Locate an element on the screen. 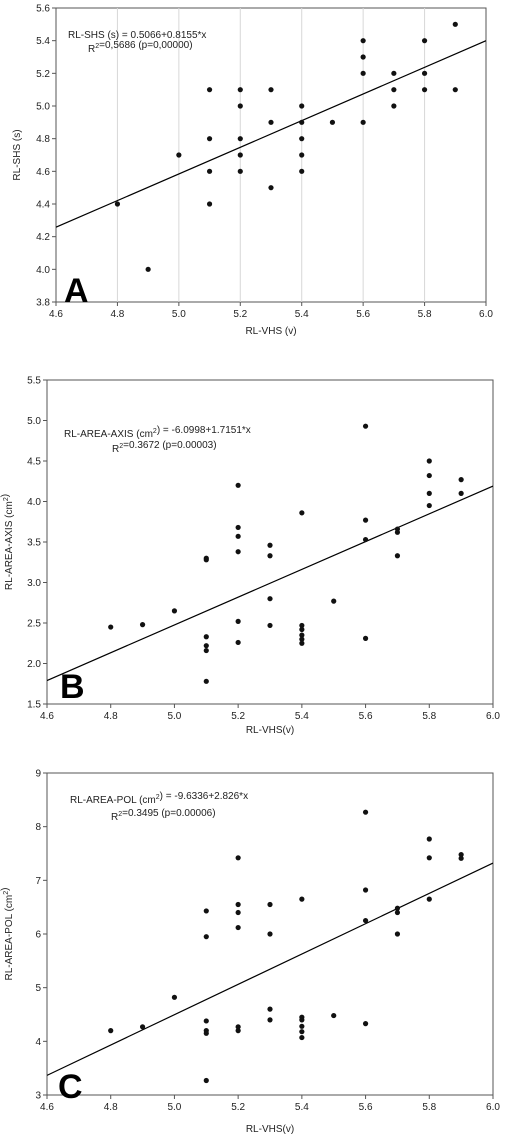 This screenshot has height=1145, width=510. y-tick-label: 5.5 is located at coordinates (34, 381).